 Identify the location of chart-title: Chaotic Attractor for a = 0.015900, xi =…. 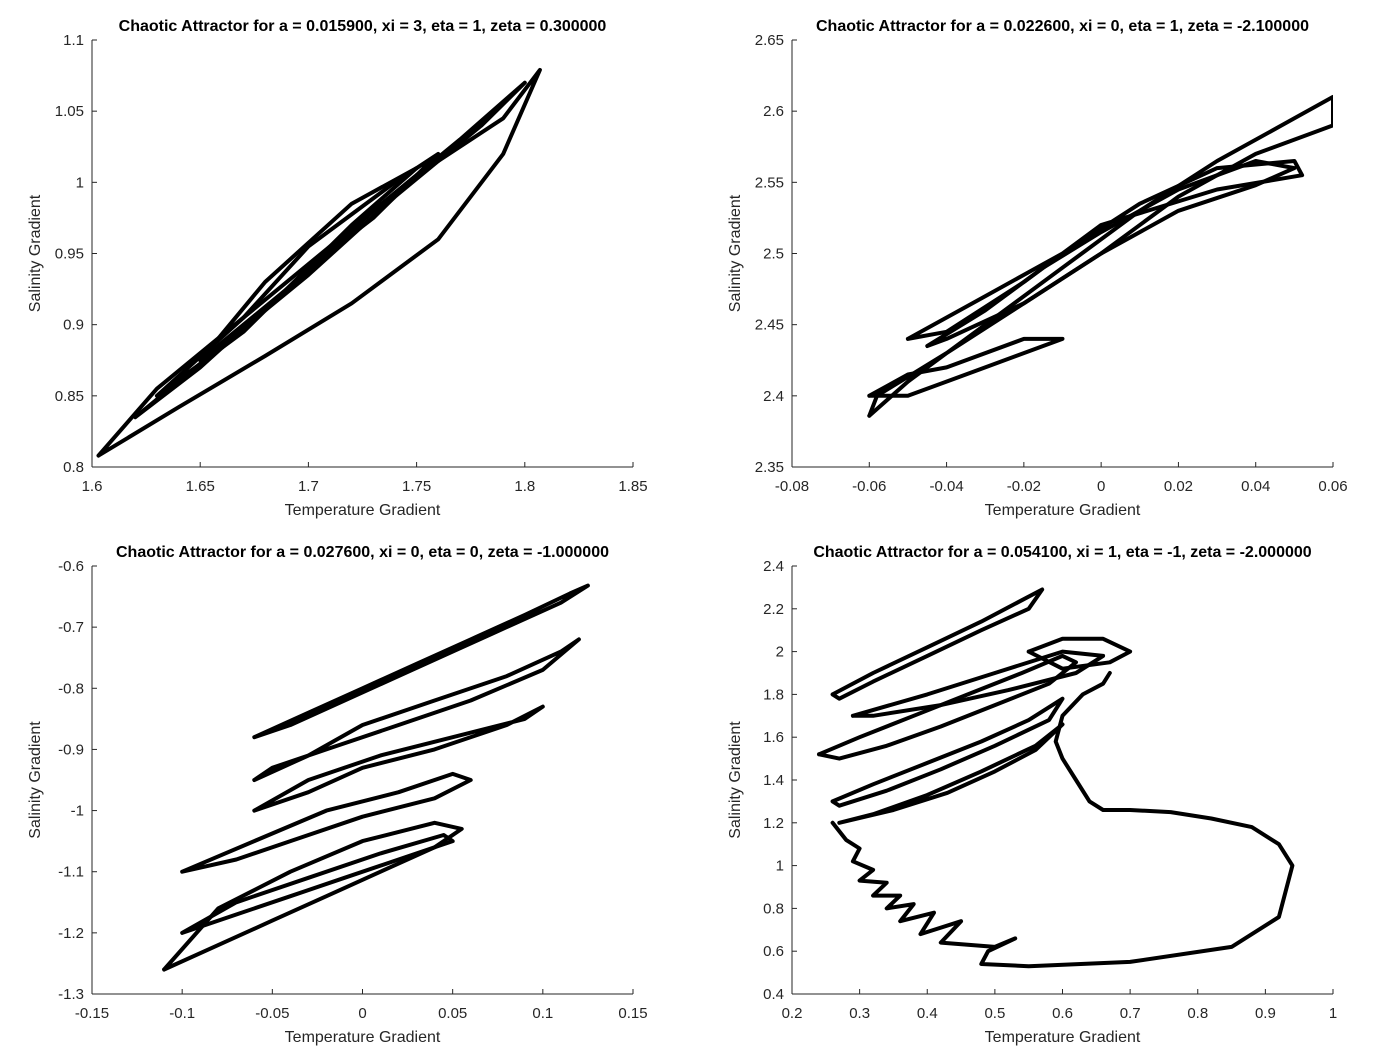
(363, 26).